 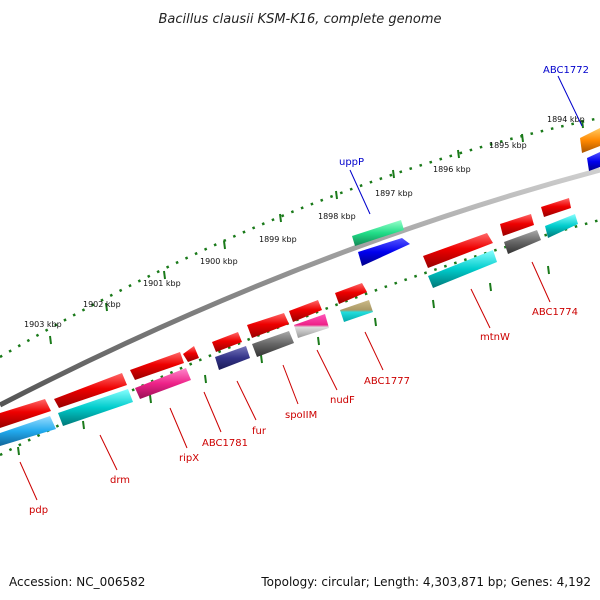 I want to click on accession-text: Accession: NC_006582, so click(x=77, y=582).